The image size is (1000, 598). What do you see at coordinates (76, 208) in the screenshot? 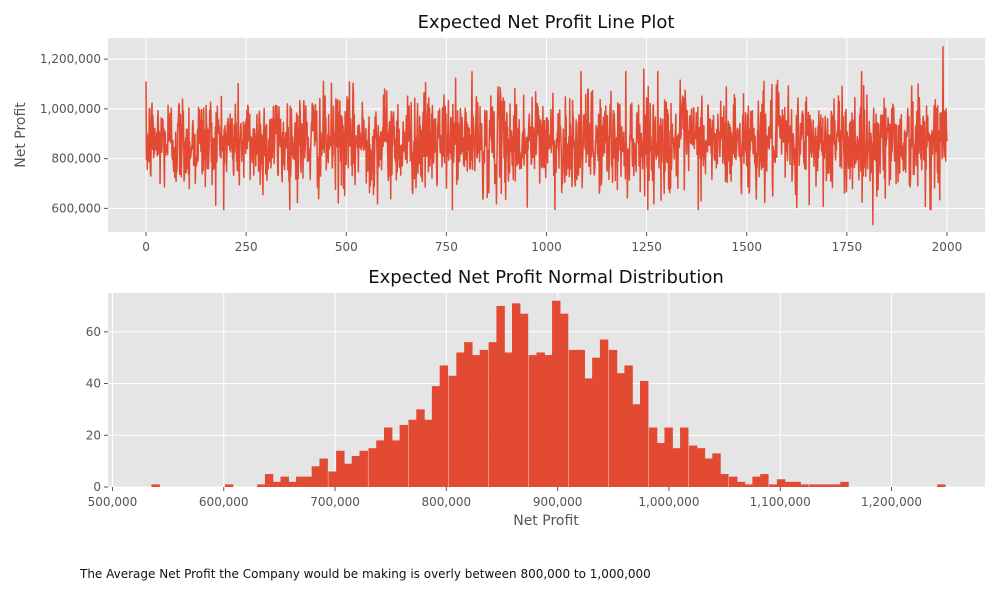
I see `y-tick-label: 600,000` at bounding box center [76, 208].